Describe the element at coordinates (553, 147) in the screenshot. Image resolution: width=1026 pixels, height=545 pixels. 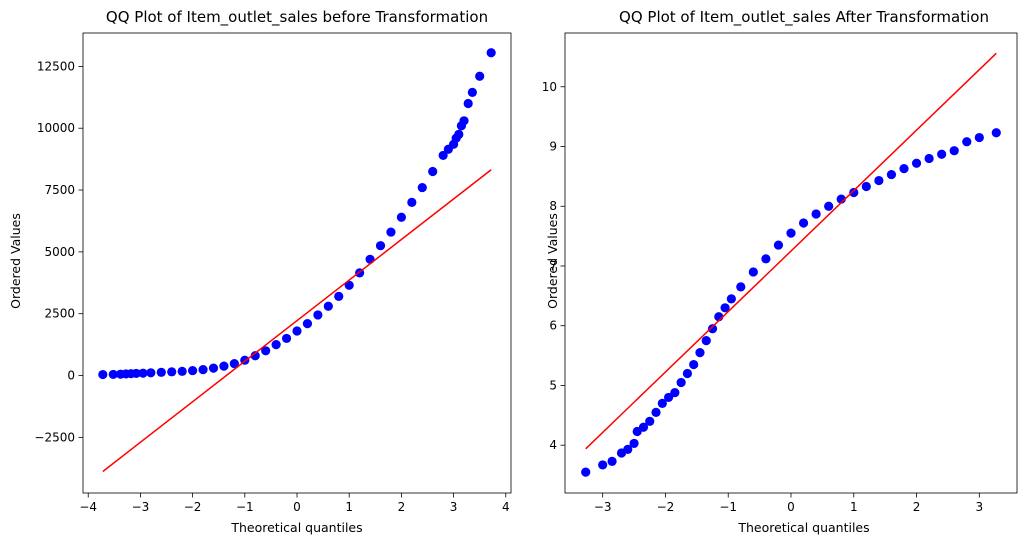
I see `y-tick-label: 9` at that location.